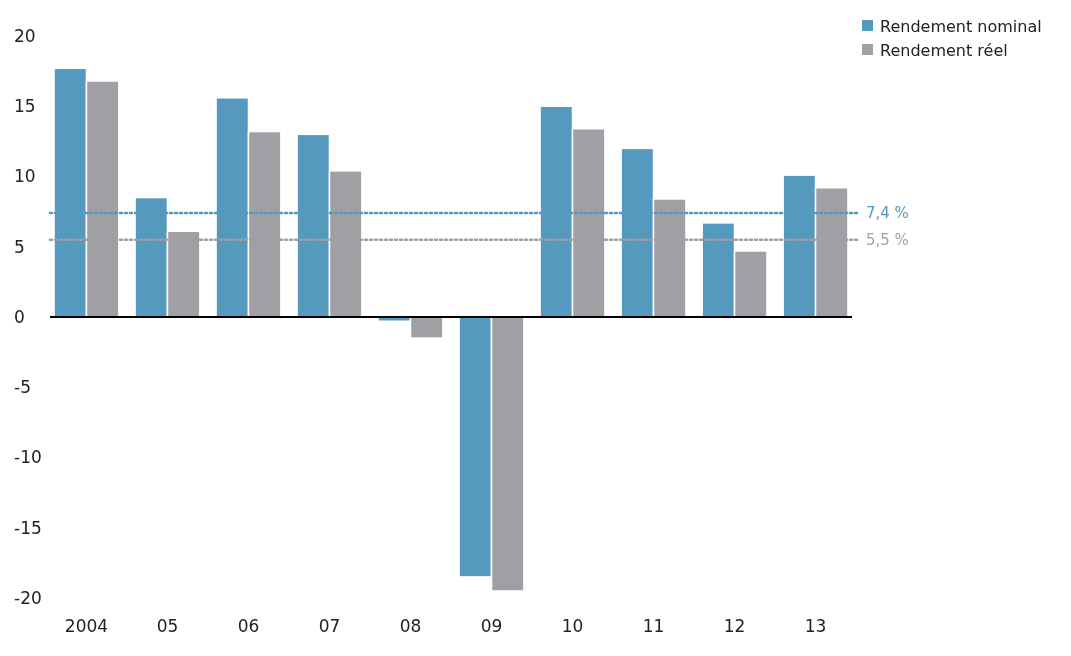  Describe the element at coordinates (887, 213) in the screenshot. I see `ref-line-label: 7,4 %` at that location.